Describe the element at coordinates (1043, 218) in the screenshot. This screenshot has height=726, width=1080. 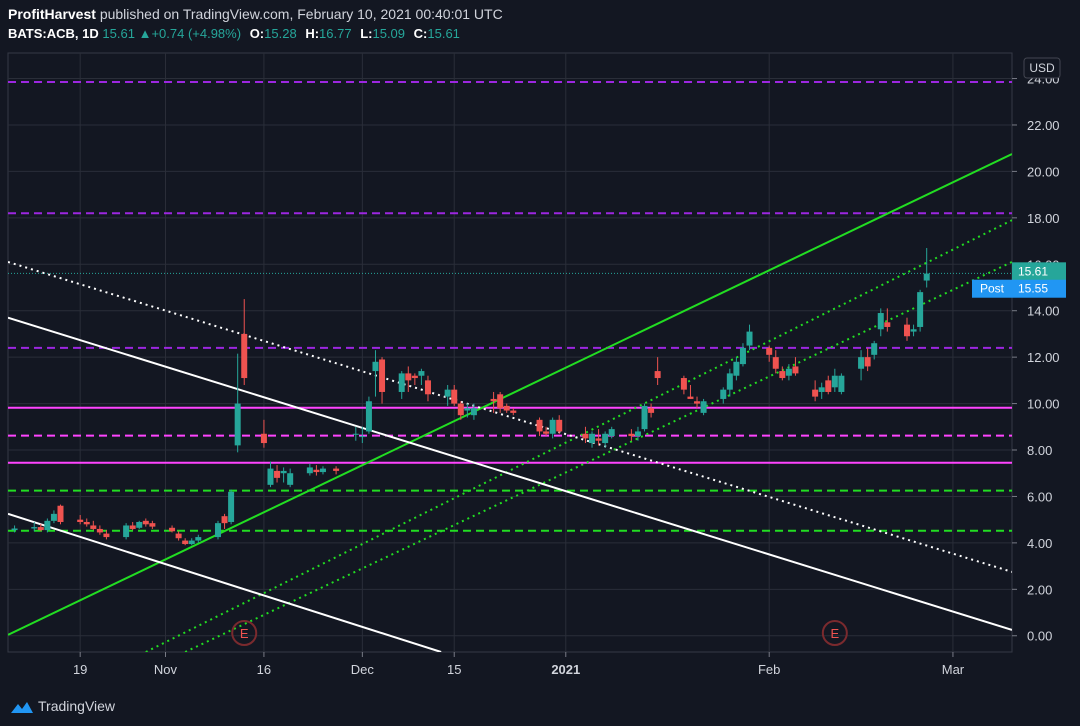
I see `y-tick-label: 18.00` at that location.